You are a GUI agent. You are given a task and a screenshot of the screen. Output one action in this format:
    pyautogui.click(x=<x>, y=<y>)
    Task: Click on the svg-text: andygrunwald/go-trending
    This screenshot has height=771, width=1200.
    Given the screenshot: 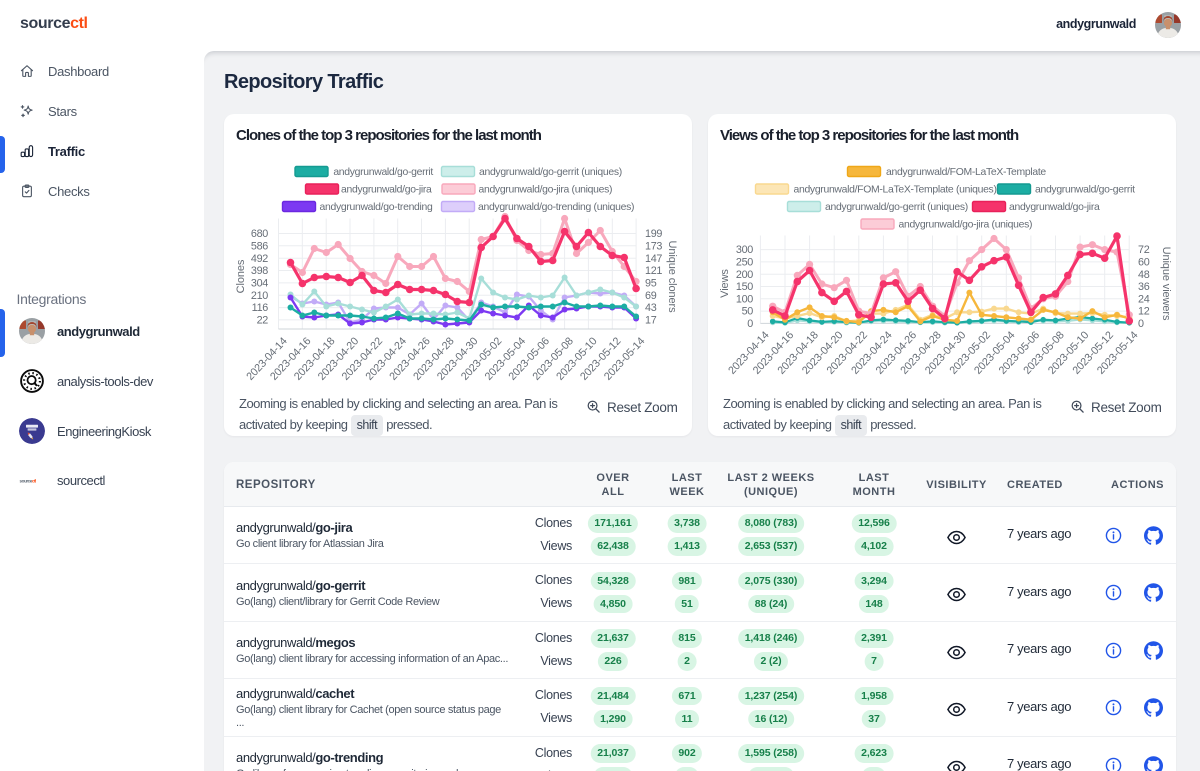 What is the action you would take?
    pyautogui.click(x=376, y=207)
    